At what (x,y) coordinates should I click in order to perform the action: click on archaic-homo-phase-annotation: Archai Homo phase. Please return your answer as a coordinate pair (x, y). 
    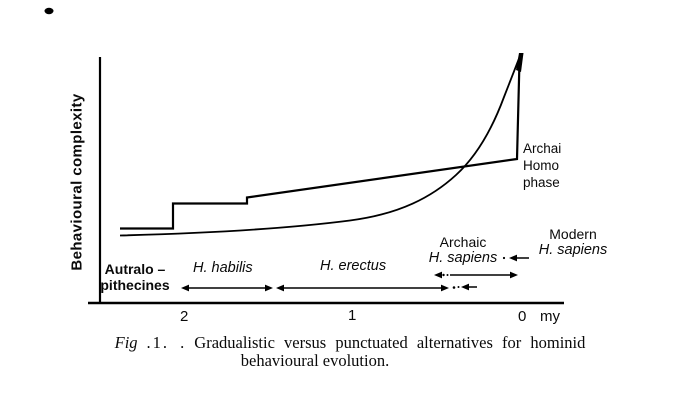
    Looking at the image, I should click on (542, 165).